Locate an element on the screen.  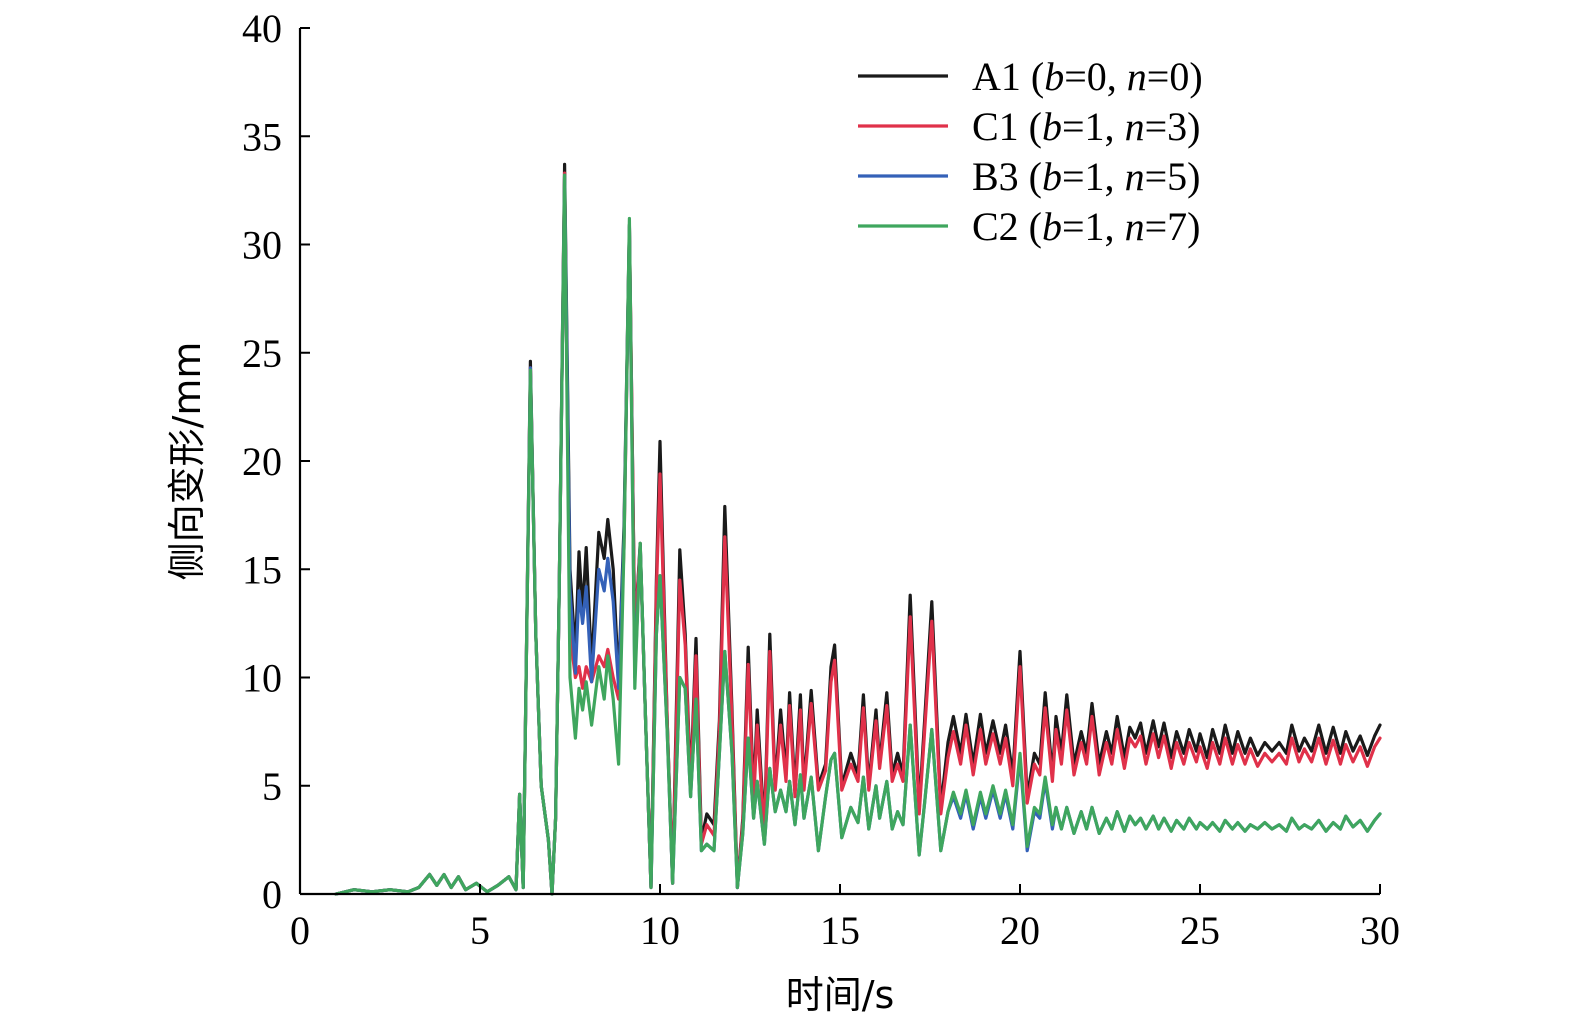
legend-label-part: =5) is located at coordinates (1173, 176).